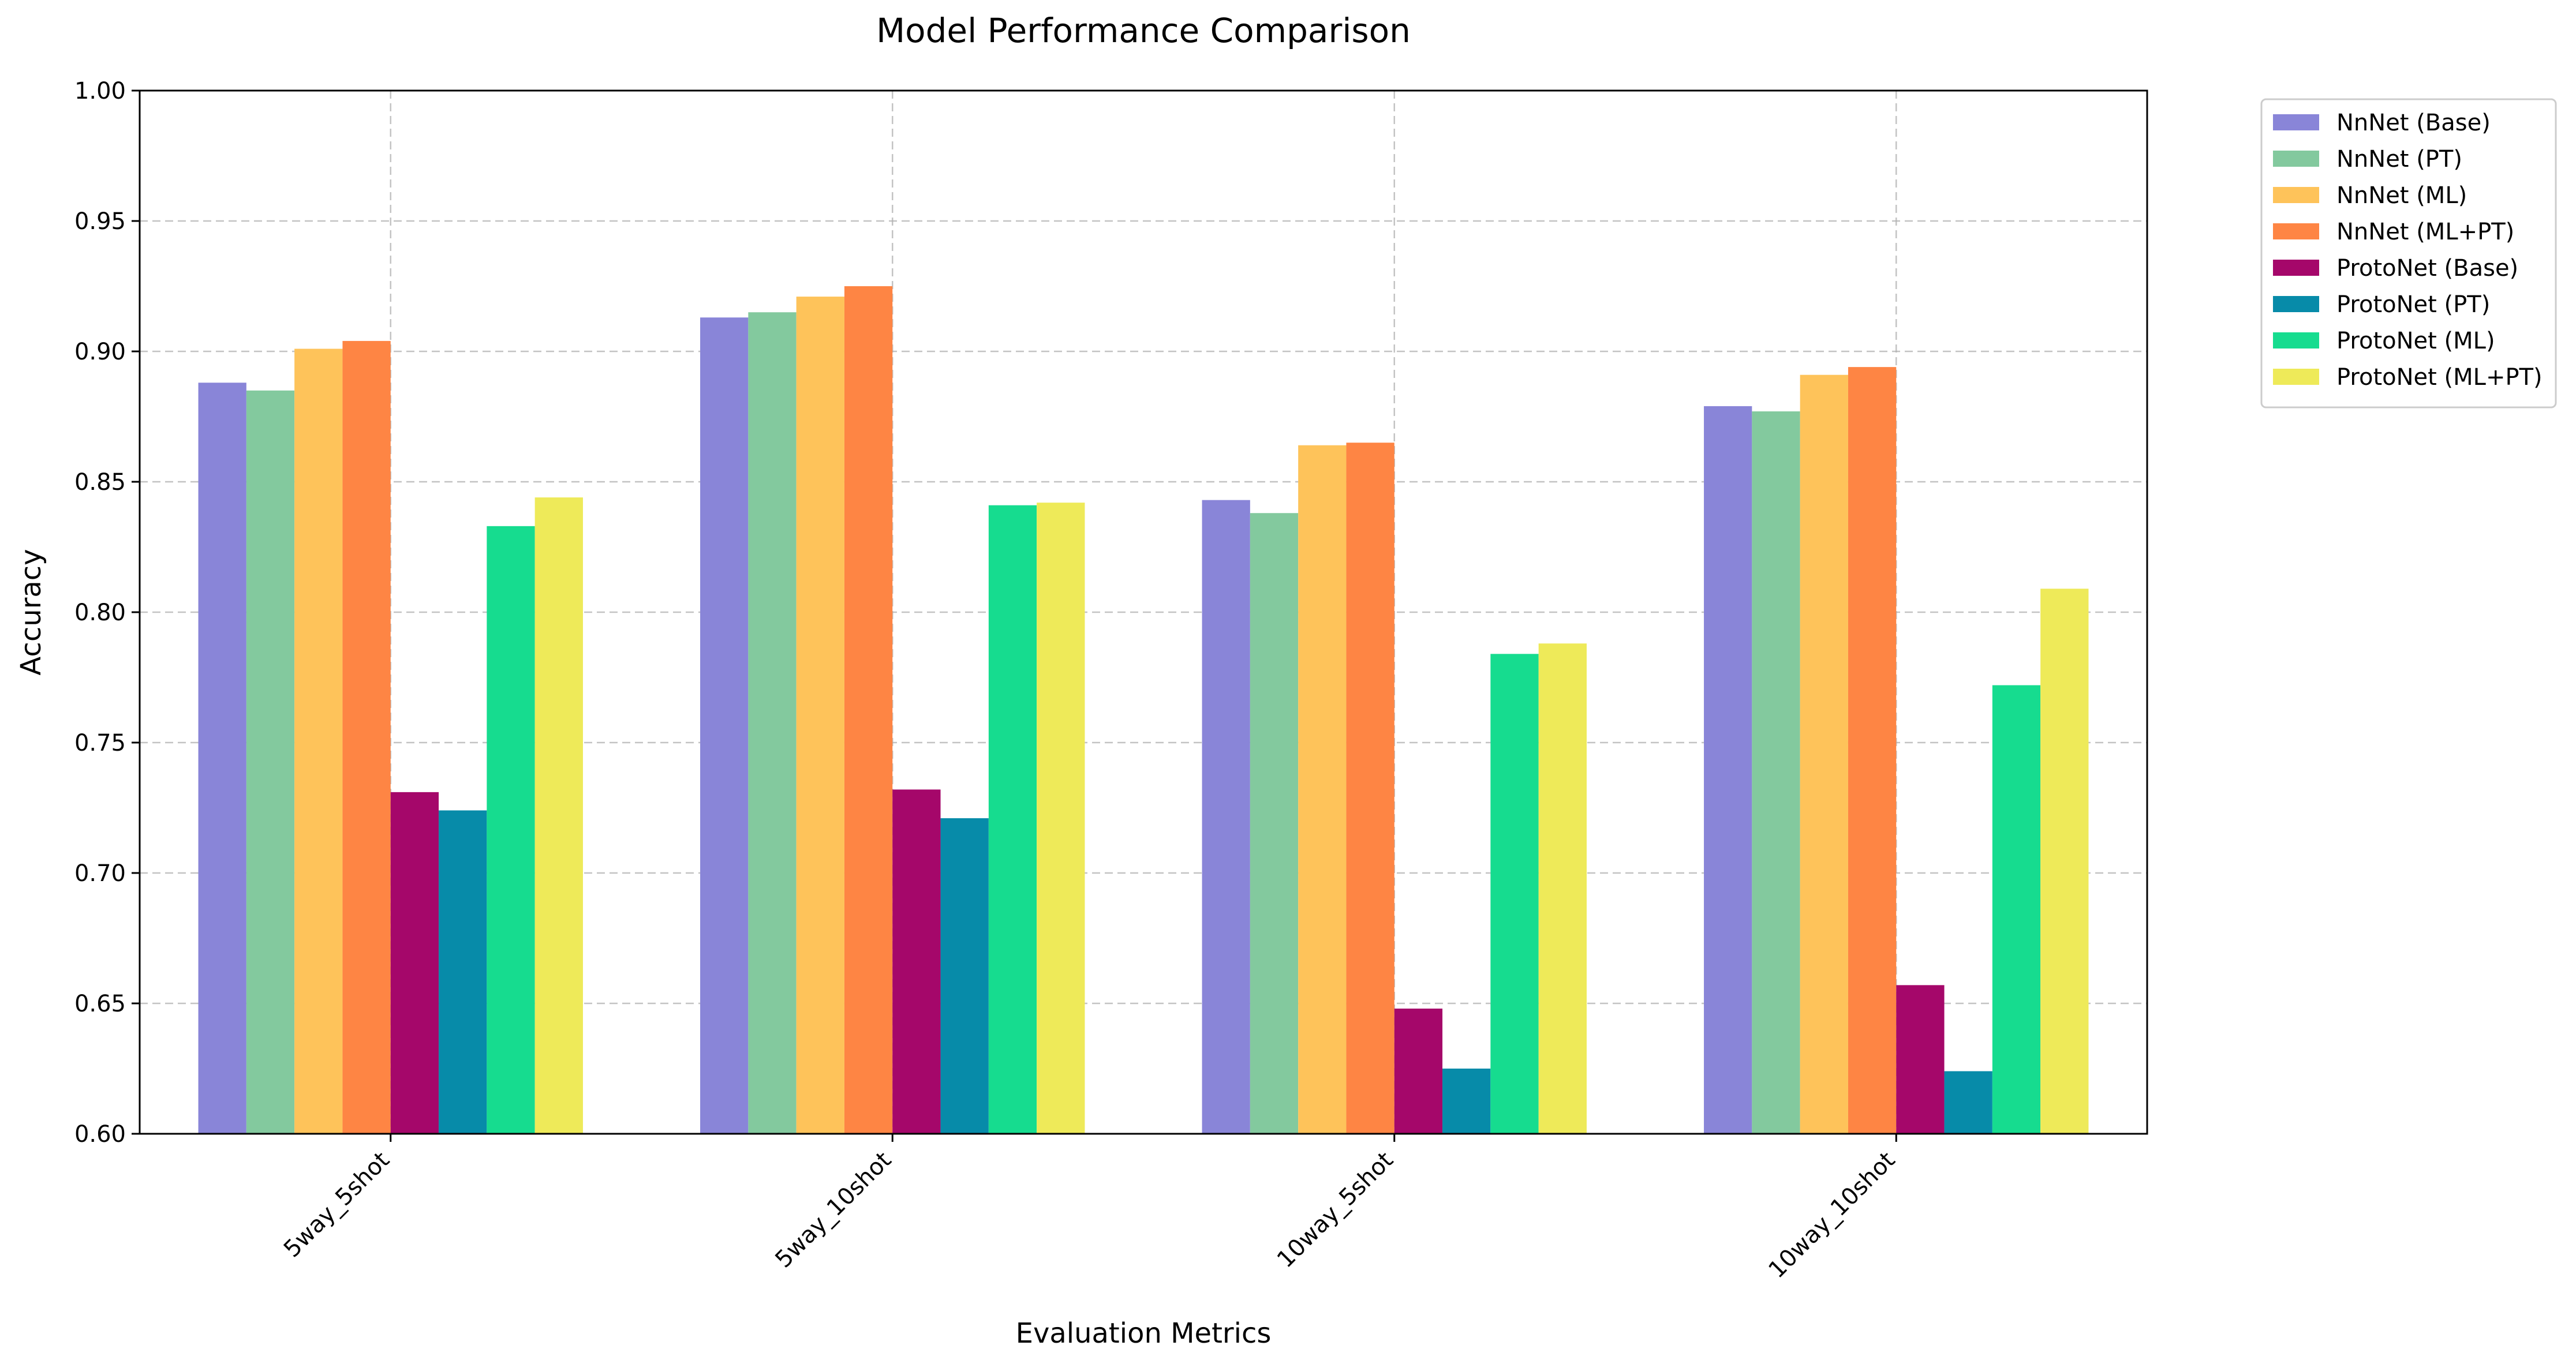 The width and height of the screenshot is (2576, 1364). I want to click on y-tick-label: 0.65, so click(100, 1004).